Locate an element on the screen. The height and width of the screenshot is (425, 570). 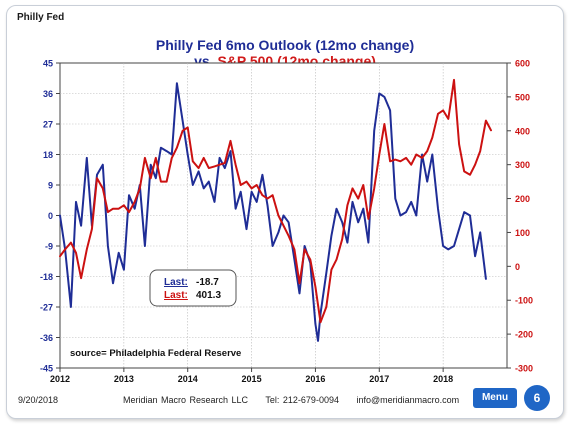
left-tick-label: 9 is located at coordinates (50, 186).